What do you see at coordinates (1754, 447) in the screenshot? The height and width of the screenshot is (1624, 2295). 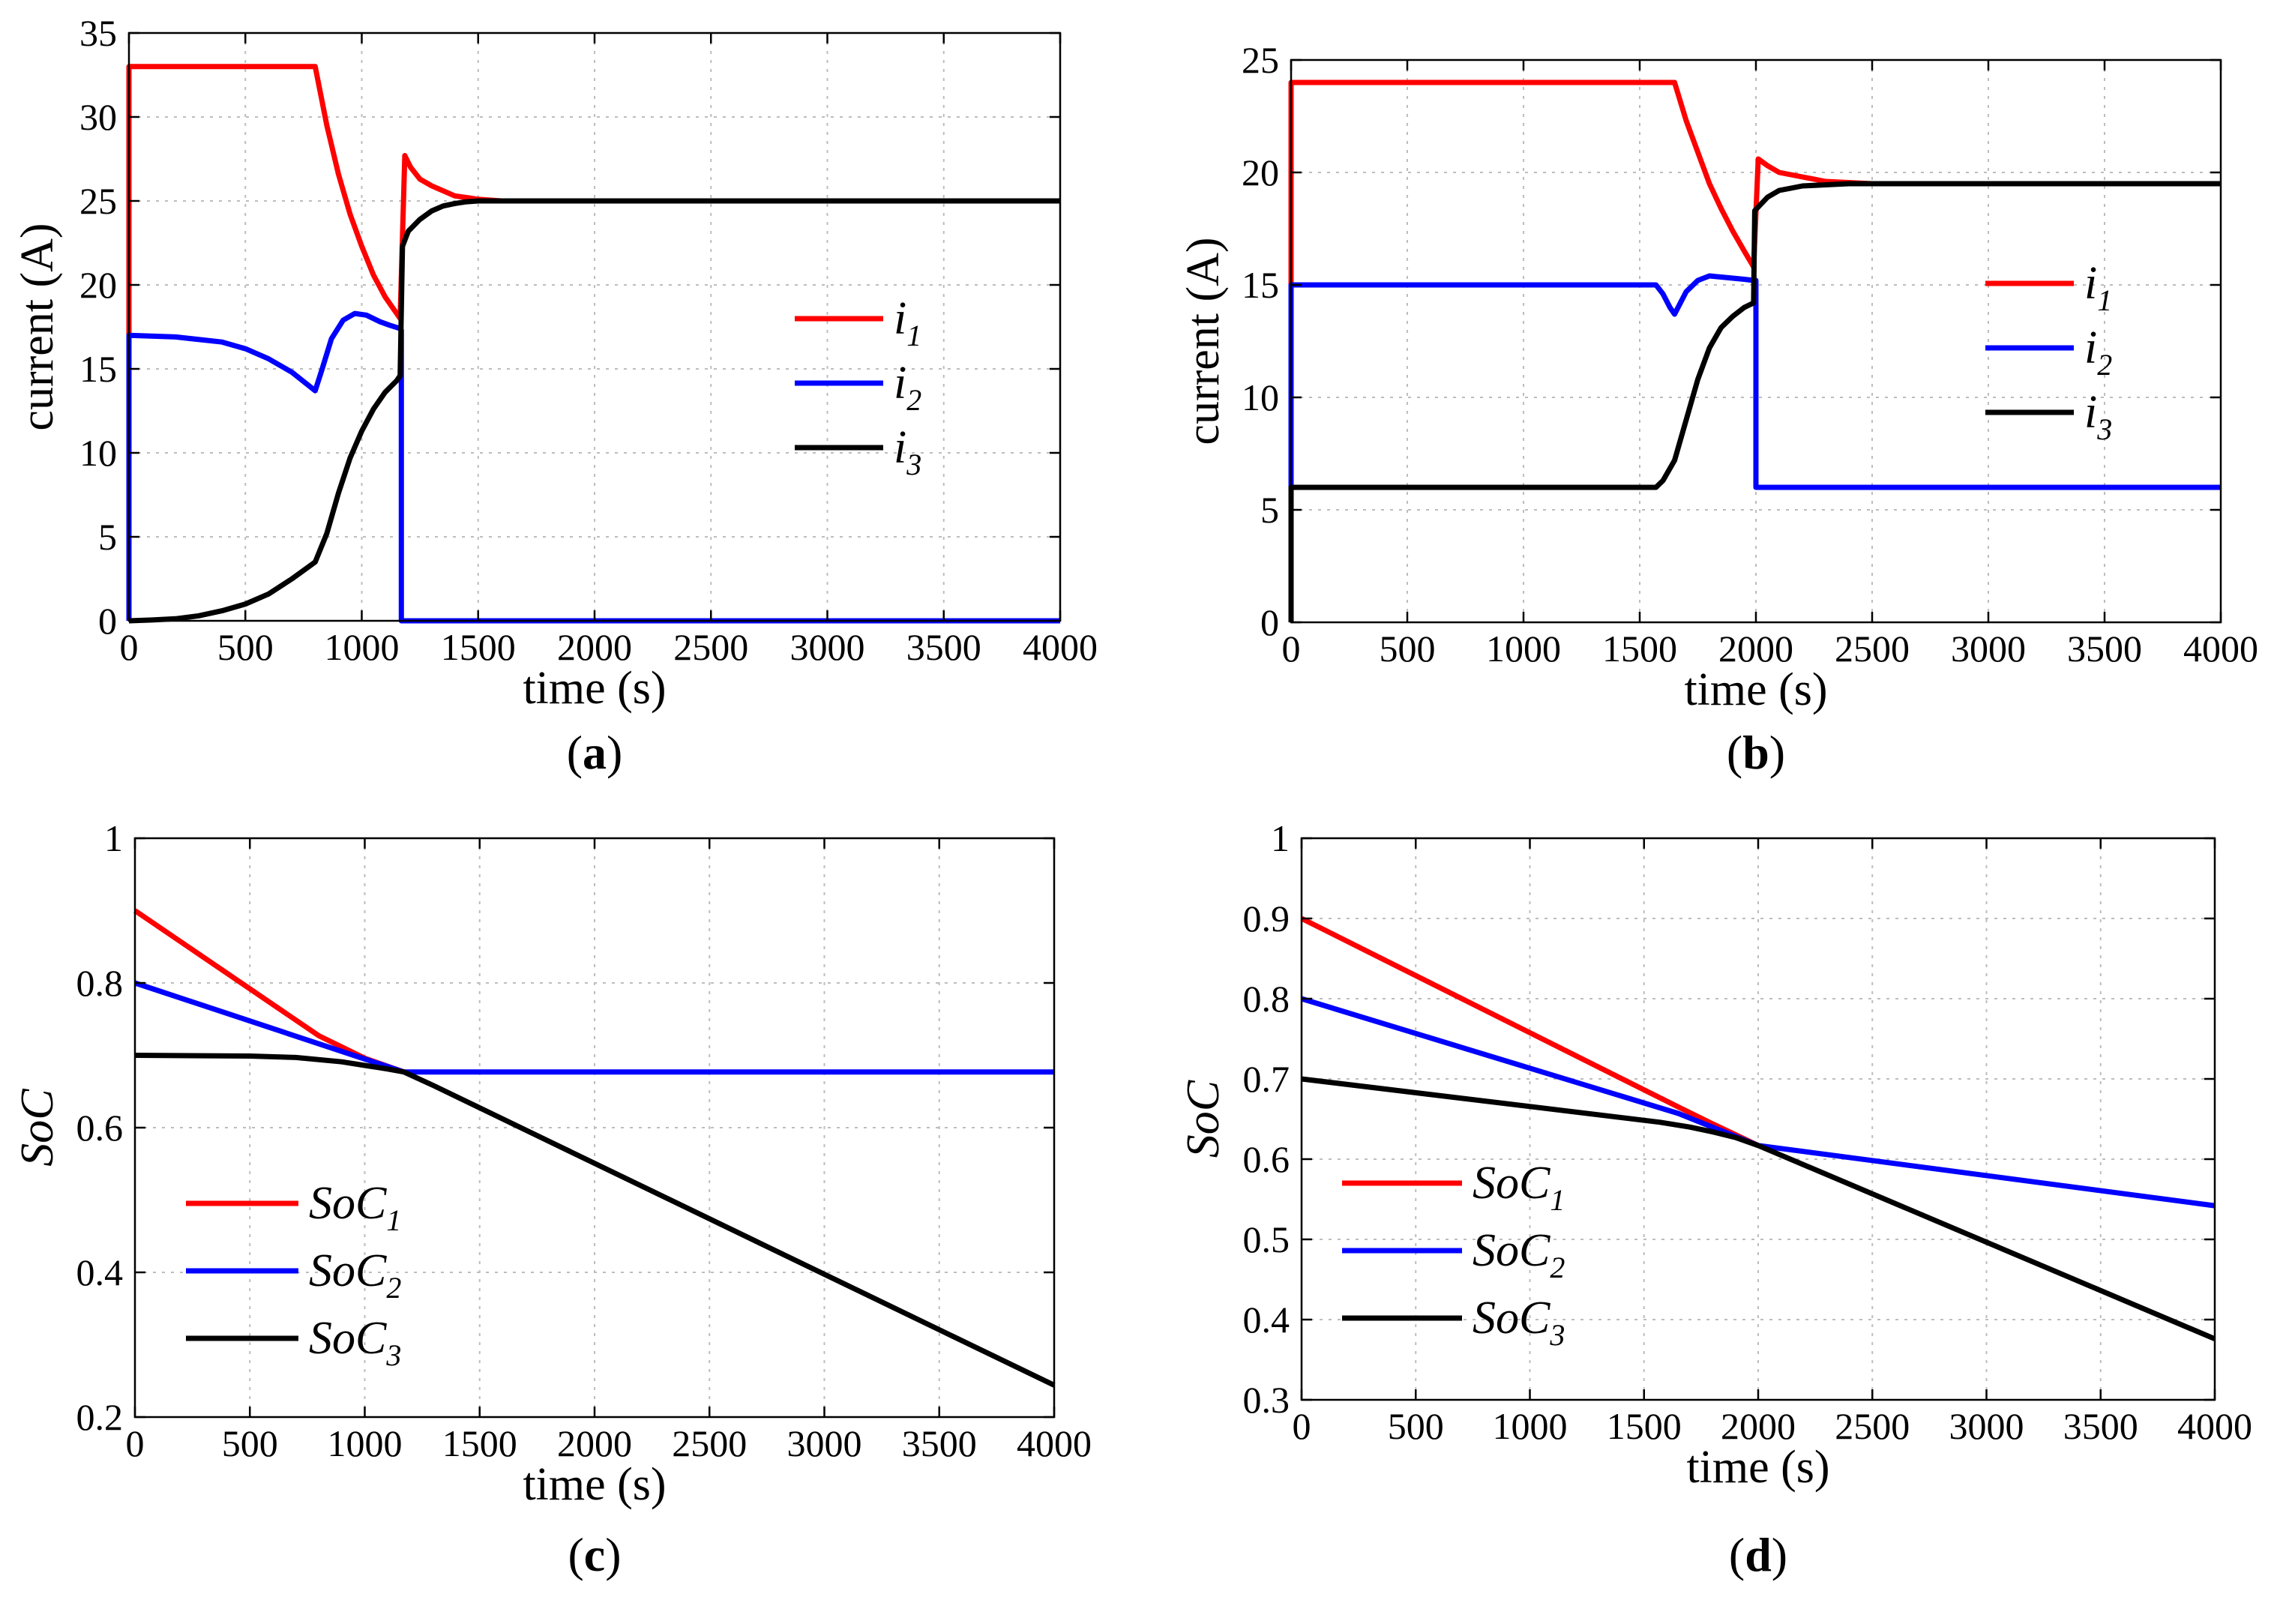 I see `series-line-i2` at bounding box center [1754, 447].